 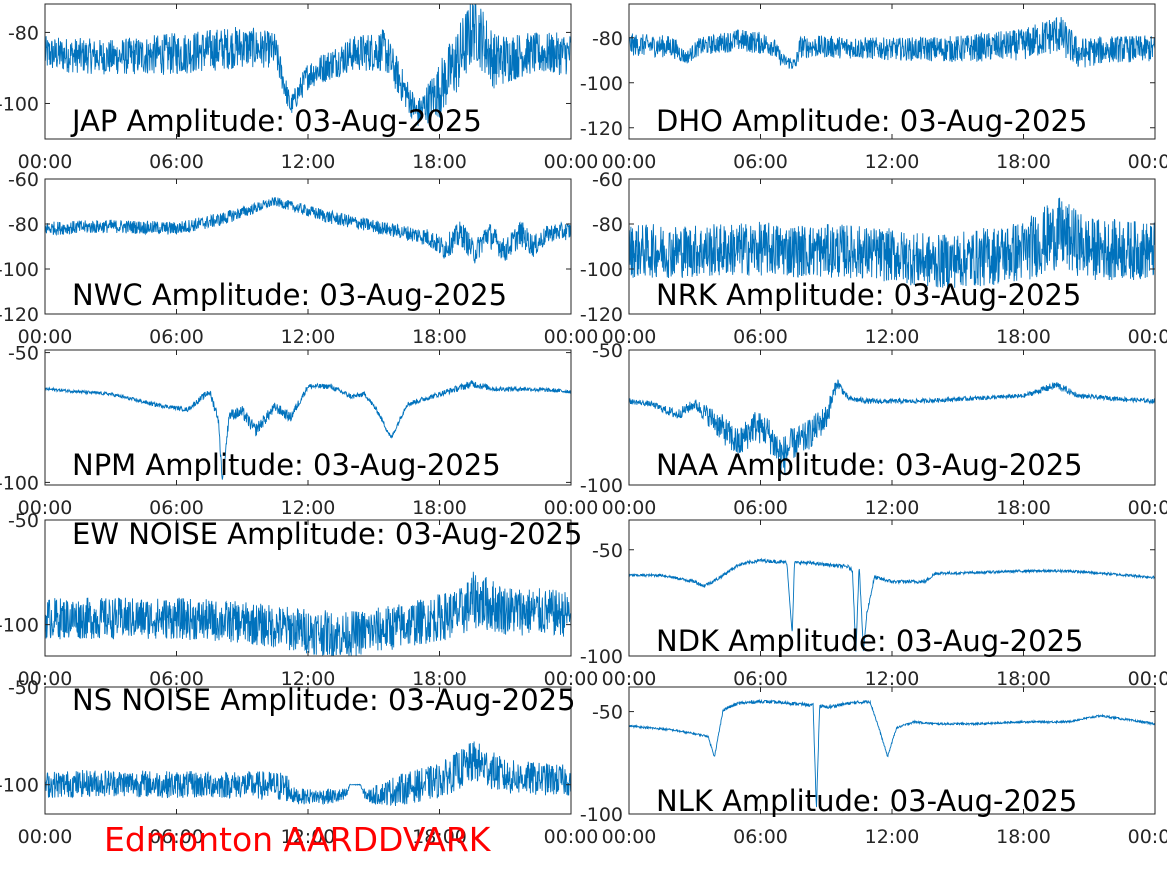 I want to click on panel-title: NAA Amplitude: 03-Aug-2025, so click(x=869, y=465).